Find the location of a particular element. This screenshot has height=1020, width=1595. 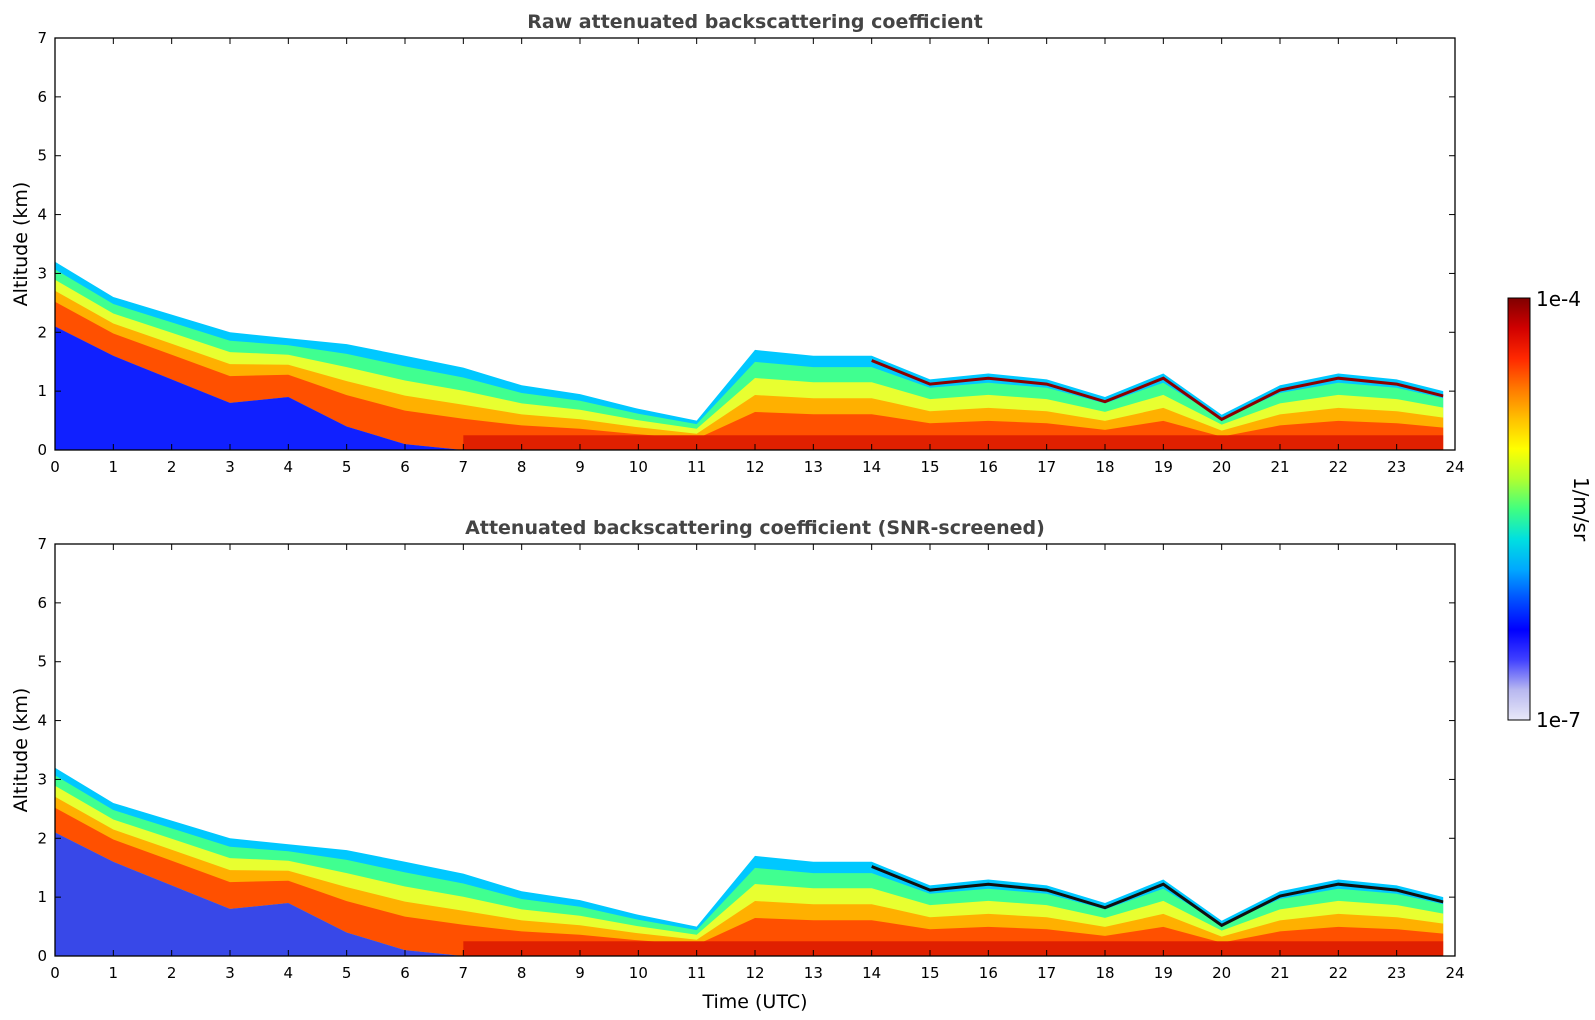

colorbar: 1e-4 1e-7 1/m/sr is located at coordinates (1550, 509).